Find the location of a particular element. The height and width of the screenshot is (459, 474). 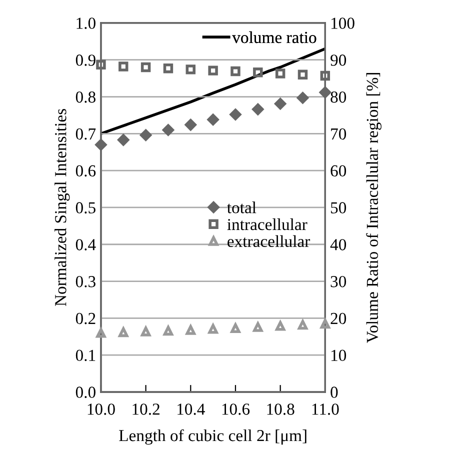

y-tick-label: 0.8 is located at coordinates (86, 97).